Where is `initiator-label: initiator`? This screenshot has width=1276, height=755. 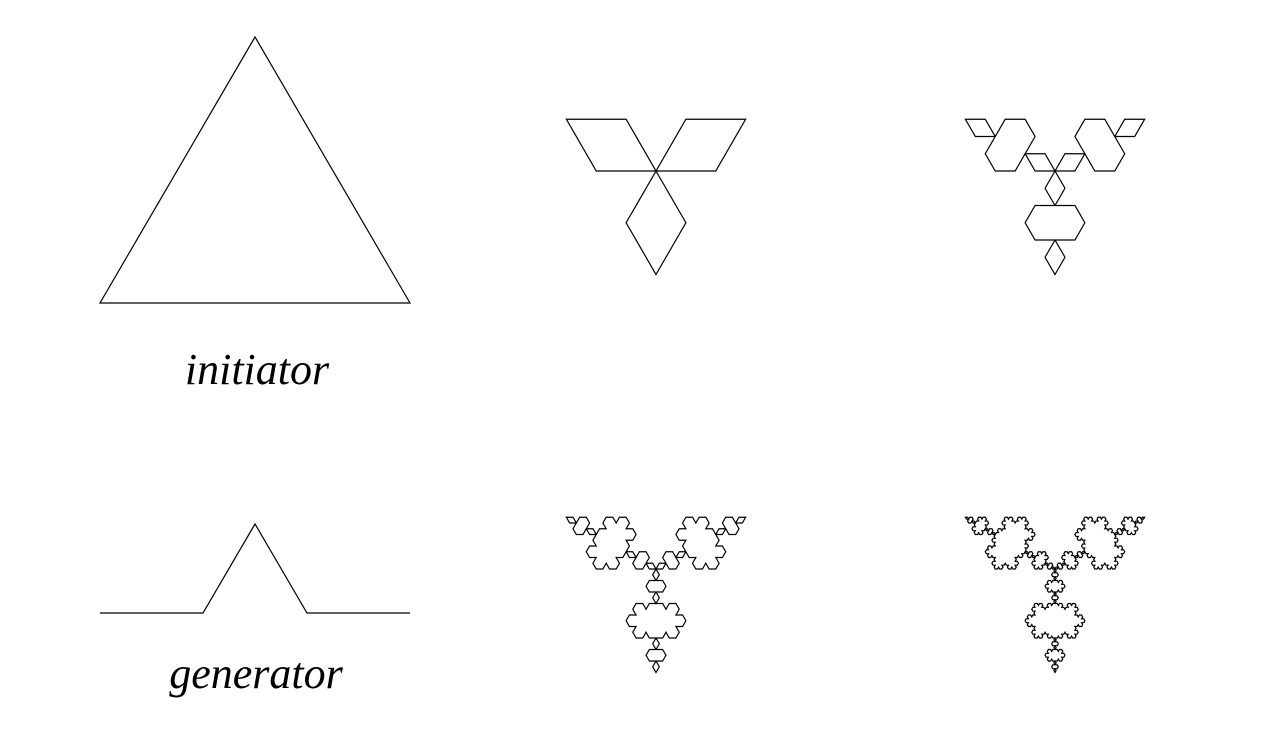
initiator-label: initiator is located at coordinates (257, 369).